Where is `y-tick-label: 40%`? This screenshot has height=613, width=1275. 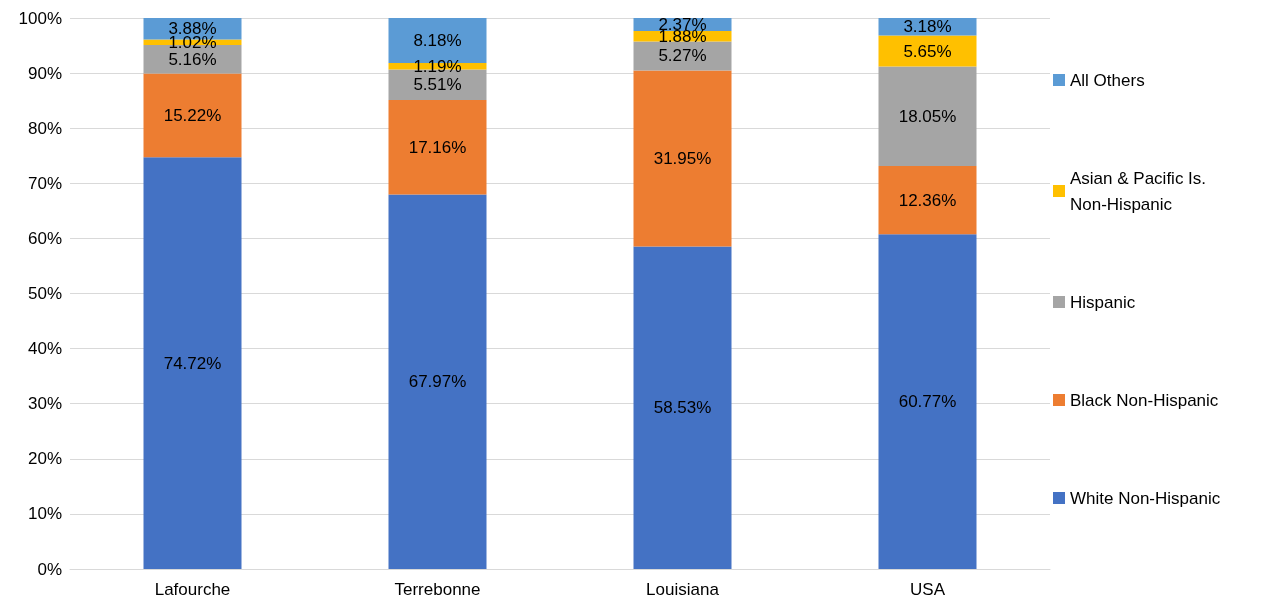
y-tick-label: 40% is located at coordinates (44, 349).